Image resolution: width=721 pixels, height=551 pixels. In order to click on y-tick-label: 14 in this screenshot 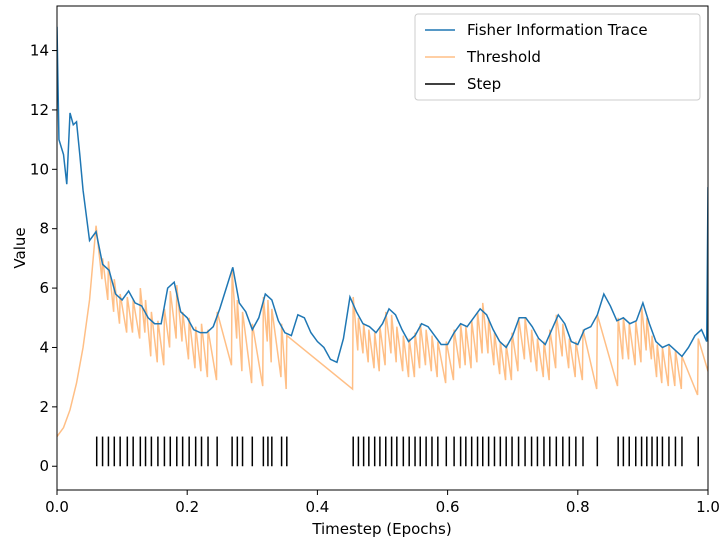, I will do `click(39, 51)`.